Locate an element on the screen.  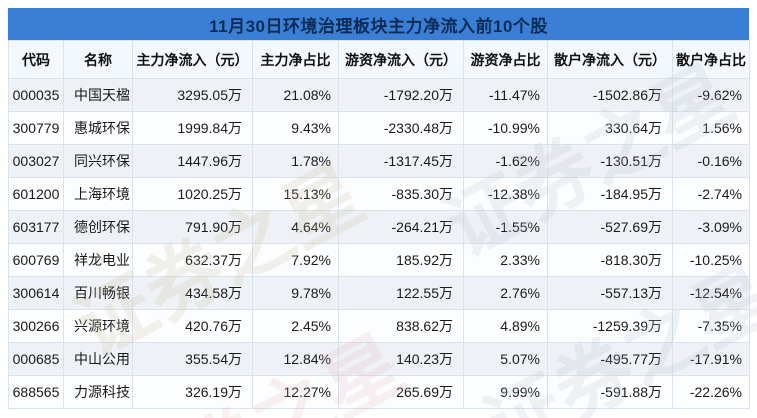
stock-code: 000685 is located at coordinates (36, 359).